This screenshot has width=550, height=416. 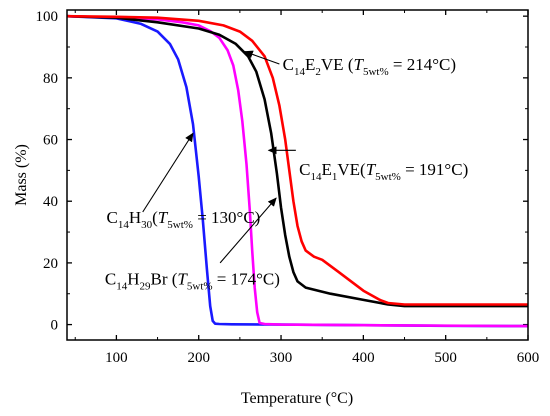 I want to click on annotation-c14e2ve: C14E2VE (T5wt% = 214°C), so click(x=349, y=64).